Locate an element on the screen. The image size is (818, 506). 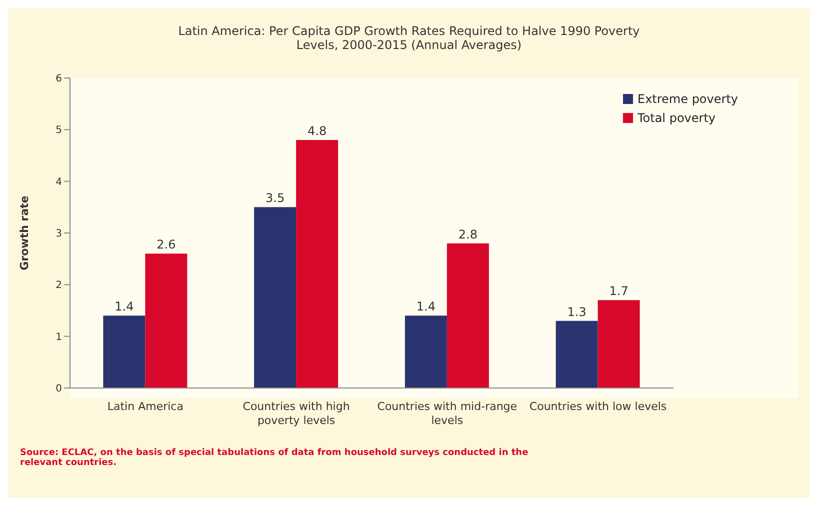
data-label: 1.7 is located at coordinates (618, 291).